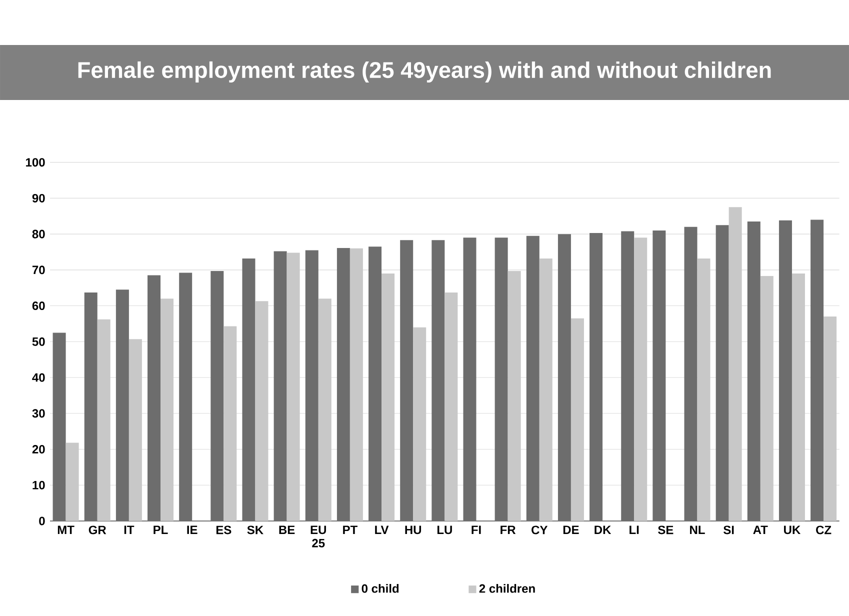  I want to click on x-tick-label: AT, so click(760, 530).